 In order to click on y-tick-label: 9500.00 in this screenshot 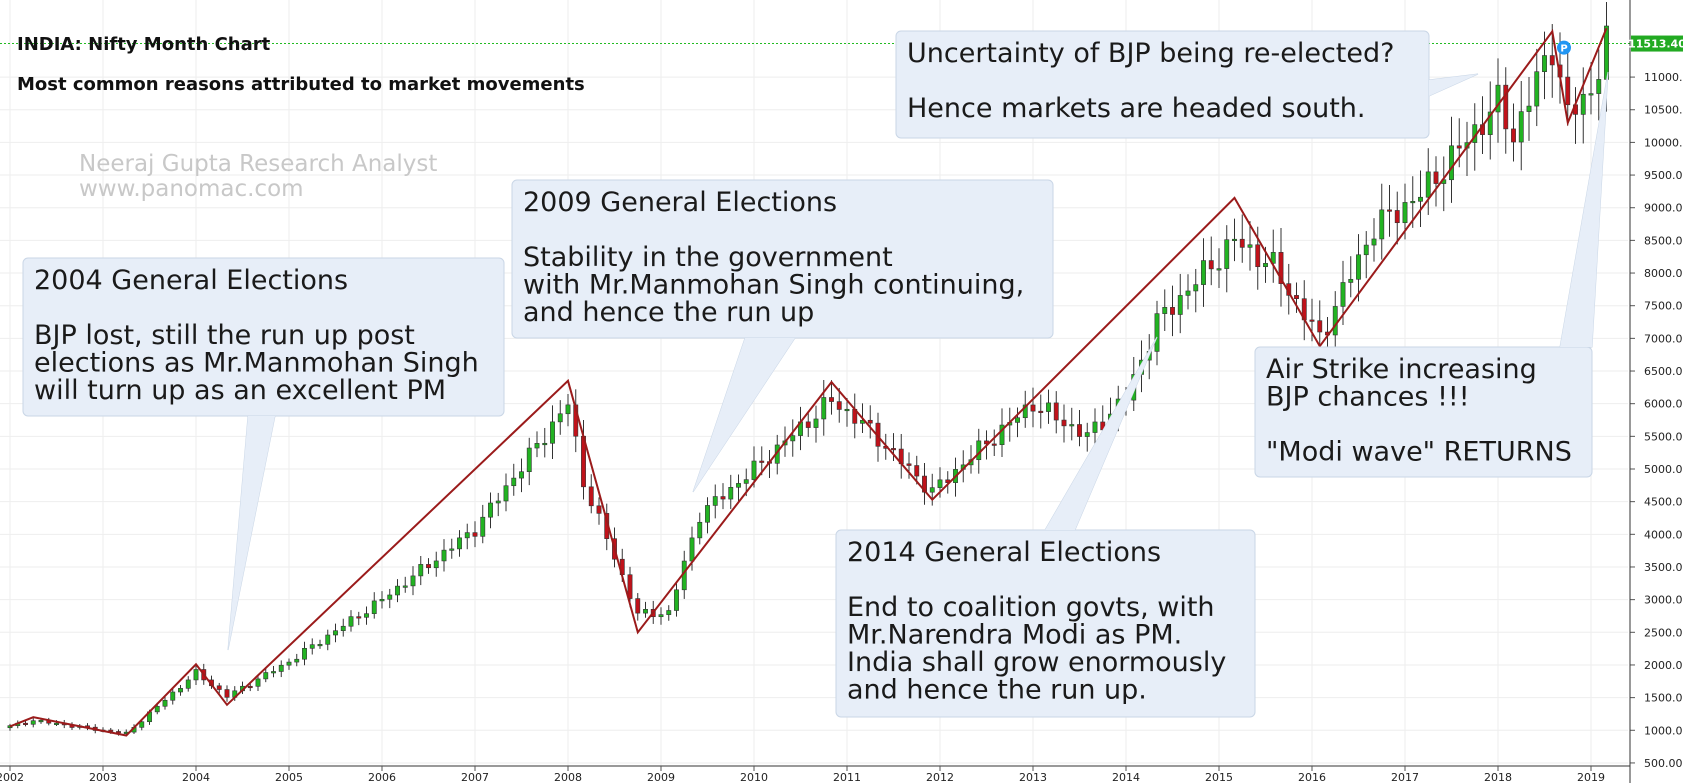, I will do `click(1663, 175)`.